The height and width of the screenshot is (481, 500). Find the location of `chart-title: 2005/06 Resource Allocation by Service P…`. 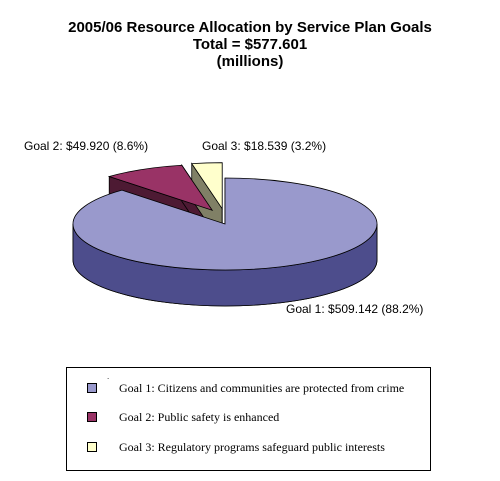

chart-title: 2005/06 Resource Allocation by Service P… is located at coordinates (250, 27).